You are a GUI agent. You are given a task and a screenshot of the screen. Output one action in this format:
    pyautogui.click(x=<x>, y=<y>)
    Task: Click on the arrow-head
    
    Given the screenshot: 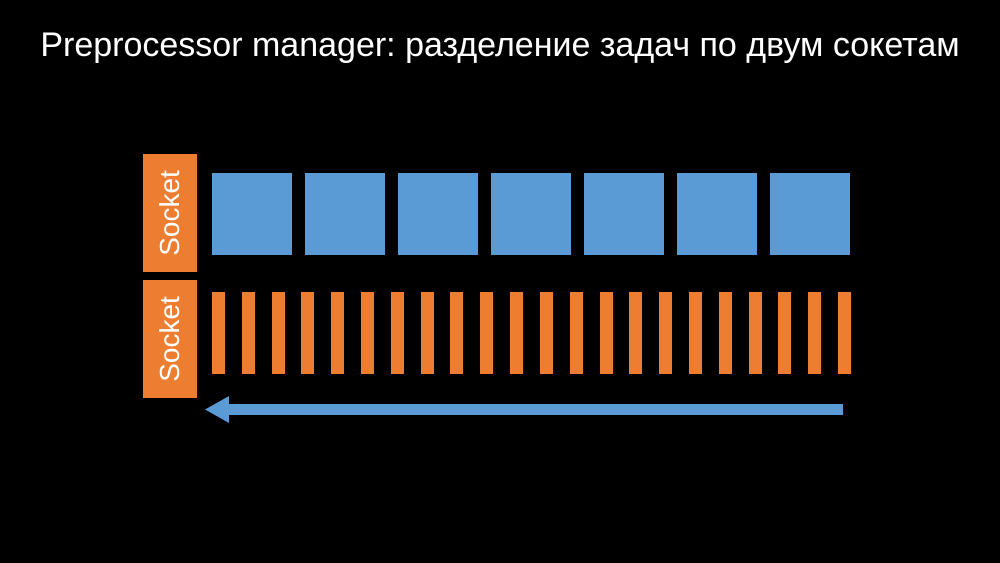 What is the action you would take?
    pyautogui.click(x=217, y=409)
    